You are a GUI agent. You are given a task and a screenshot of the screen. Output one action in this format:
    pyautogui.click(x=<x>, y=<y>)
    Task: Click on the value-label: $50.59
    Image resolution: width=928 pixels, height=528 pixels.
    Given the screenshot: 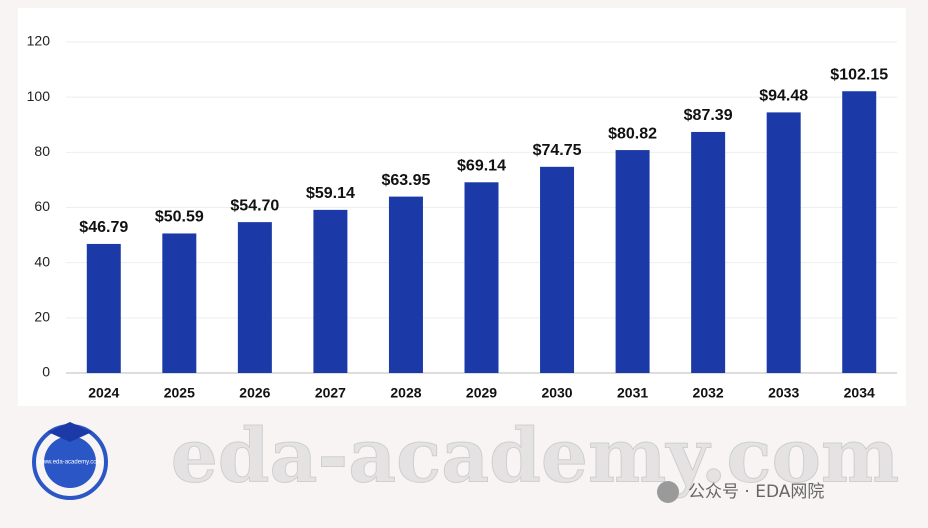 What is the action you would take?
    pyautogui.click(x=179, y=217)
    